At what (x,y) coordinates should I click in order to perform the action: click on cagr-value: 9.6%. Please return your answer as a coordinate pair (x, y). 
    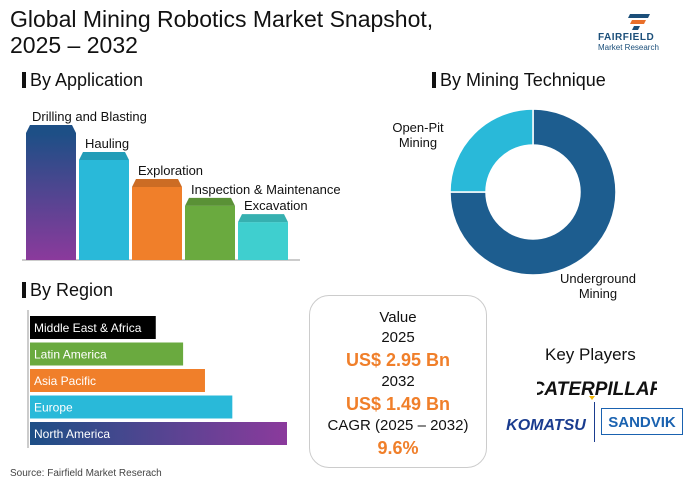
    Looking at the image, I should click on (398, 448).